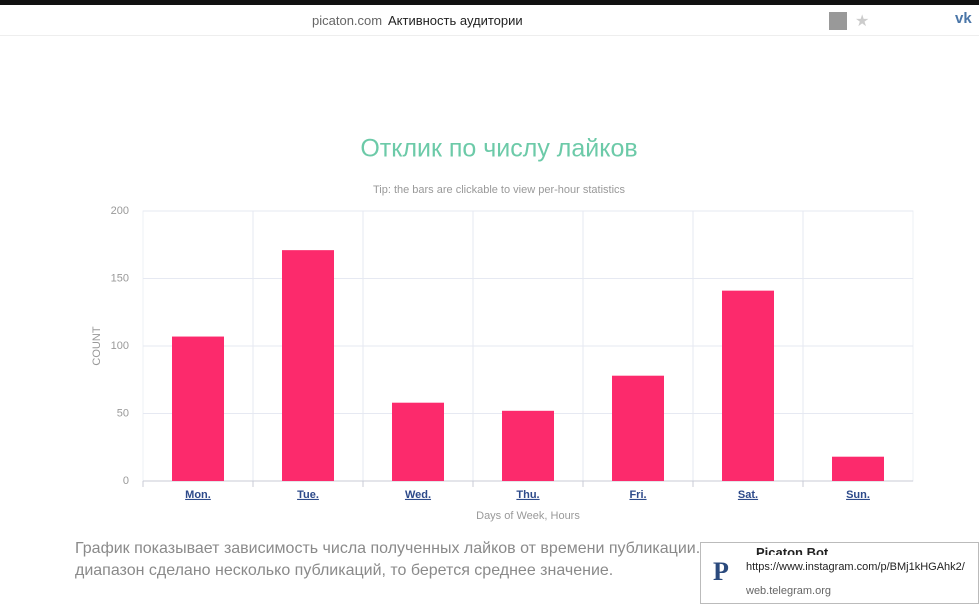 The height and width of the screenshot is (604, 979). Describe the element at coordinates (788, 591) in the screenshot. I see `notification-source: web.telegram.org` at that location.